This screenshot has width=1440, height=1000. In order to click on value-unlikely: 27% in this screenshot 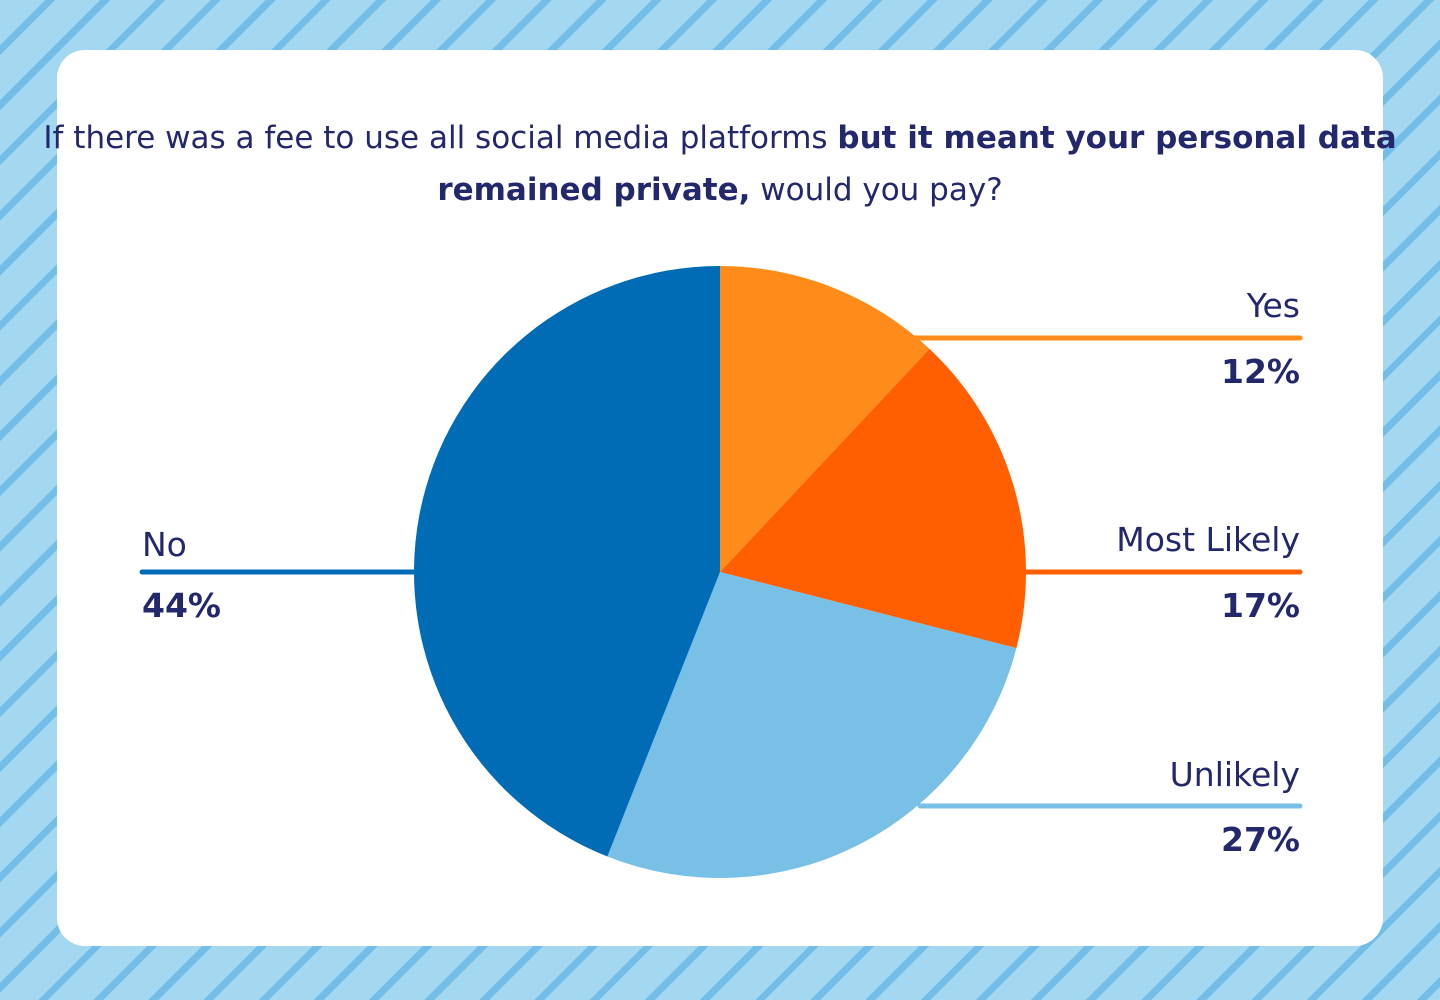, I will do `click(1260, 839)`.